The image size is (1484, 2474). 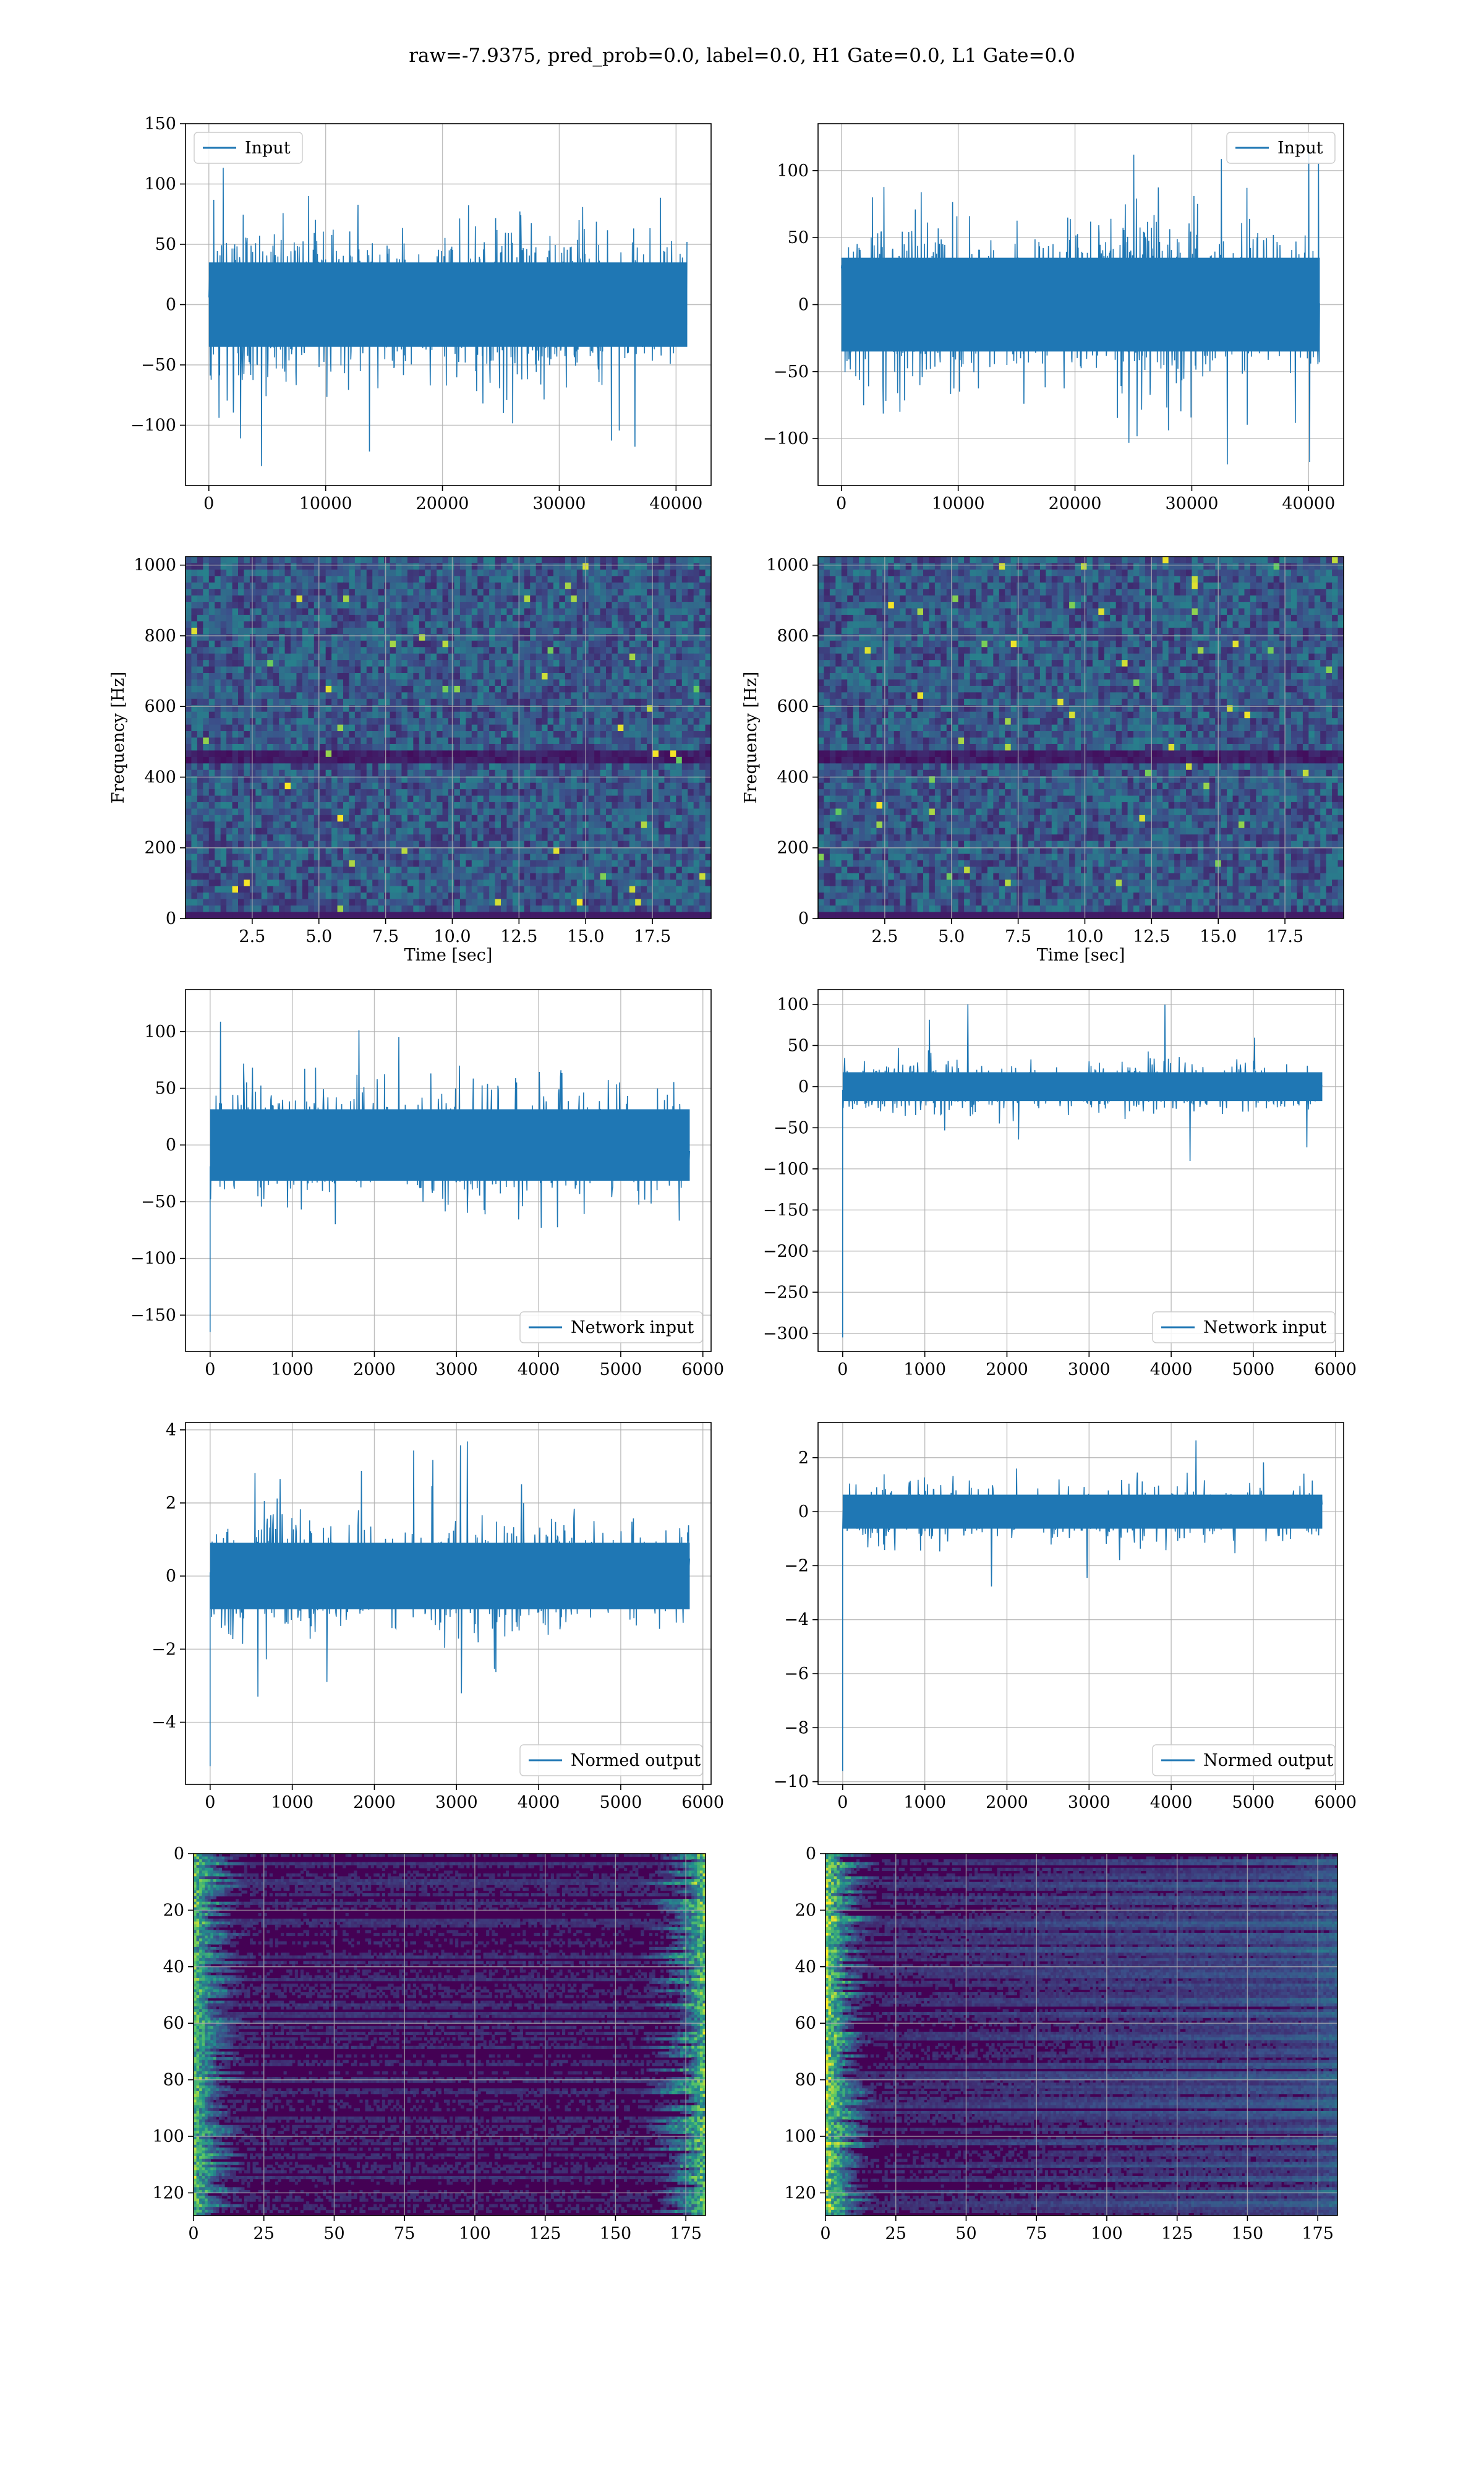 I want to click on legend: Normed output, so click(x=1244, y=1760).